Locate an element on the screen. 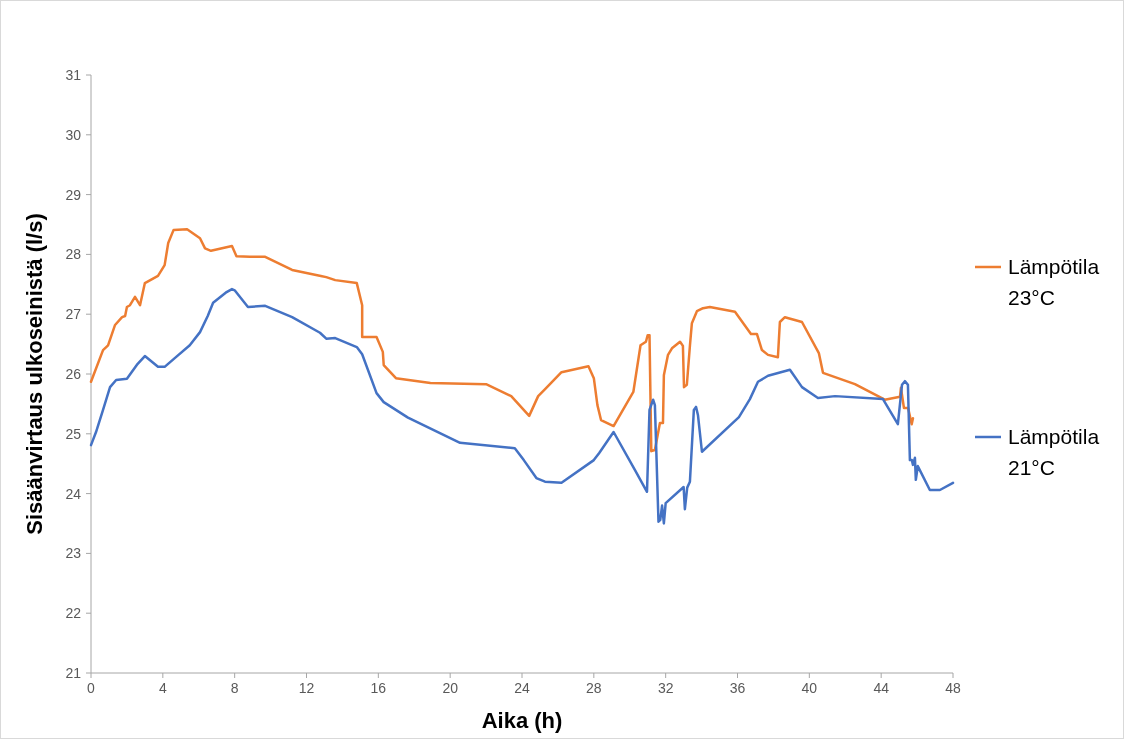 The image size is (1129, 739). y-axis-title: Sisäänvirtaus ulkoseinistä (l/s) is located at coordinates (34, 374).